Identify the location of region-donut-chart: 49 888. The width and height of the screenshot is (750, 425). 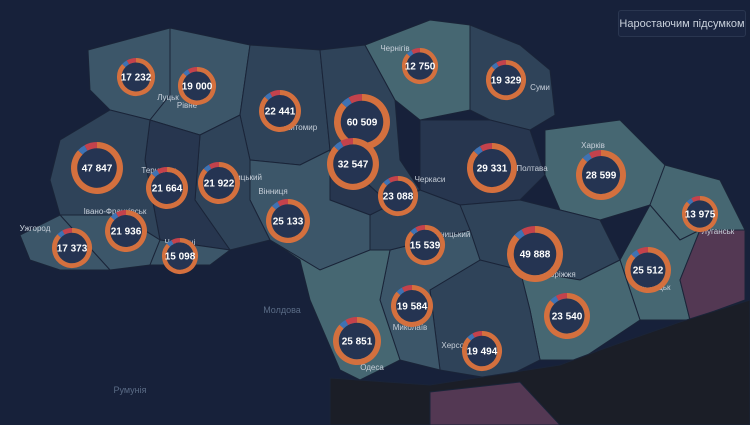
(535, 254).